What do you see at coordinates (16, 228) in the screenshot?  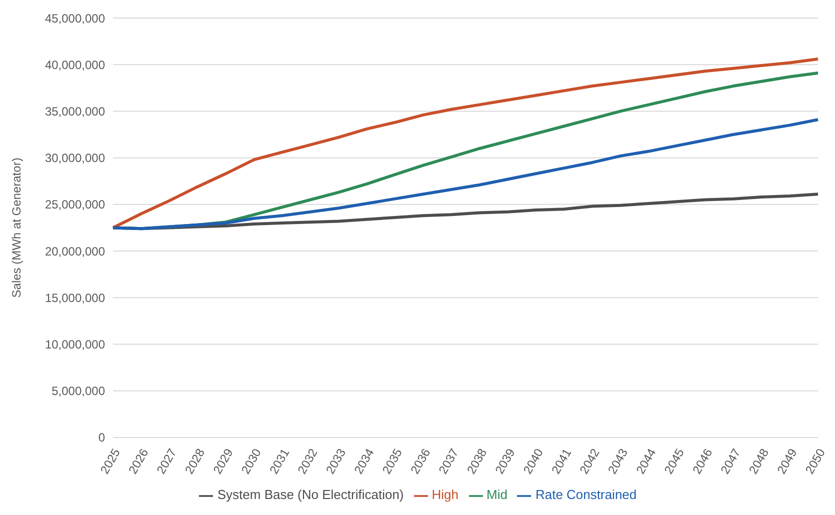 I see `y-axis-title: Sales (MWh at Generator)` at bounding box center [16, 228].